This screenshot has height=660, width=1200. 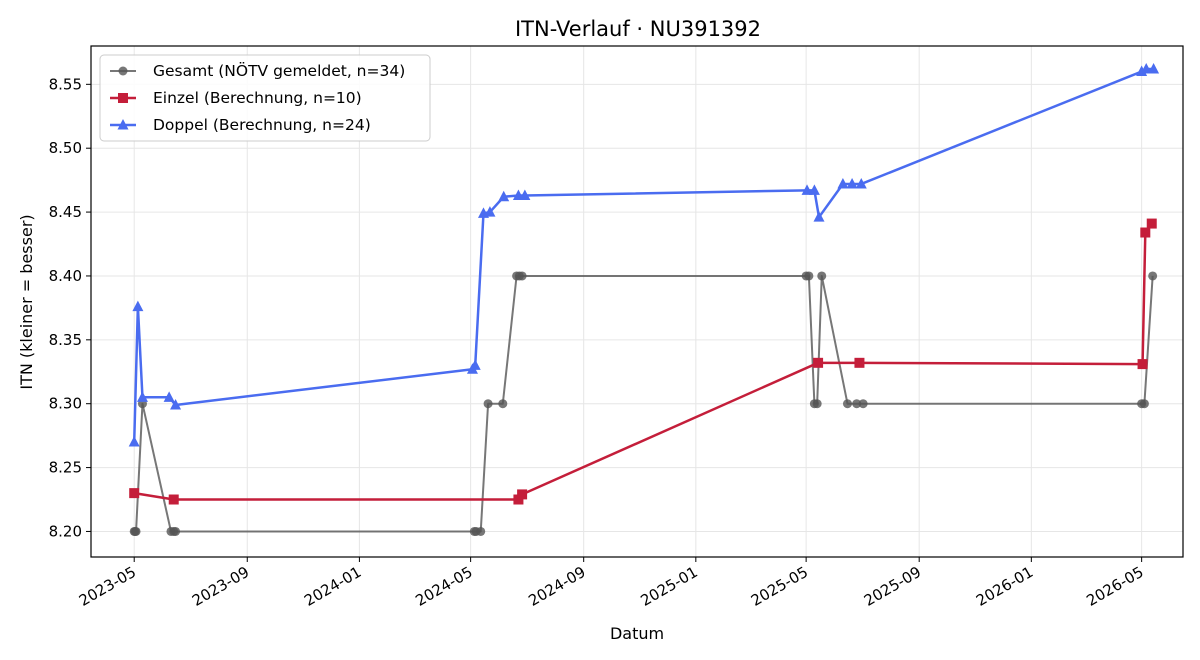 I want to click on chart-title: ITN-Verlauf · NU391392, so click(x=638, y=29).